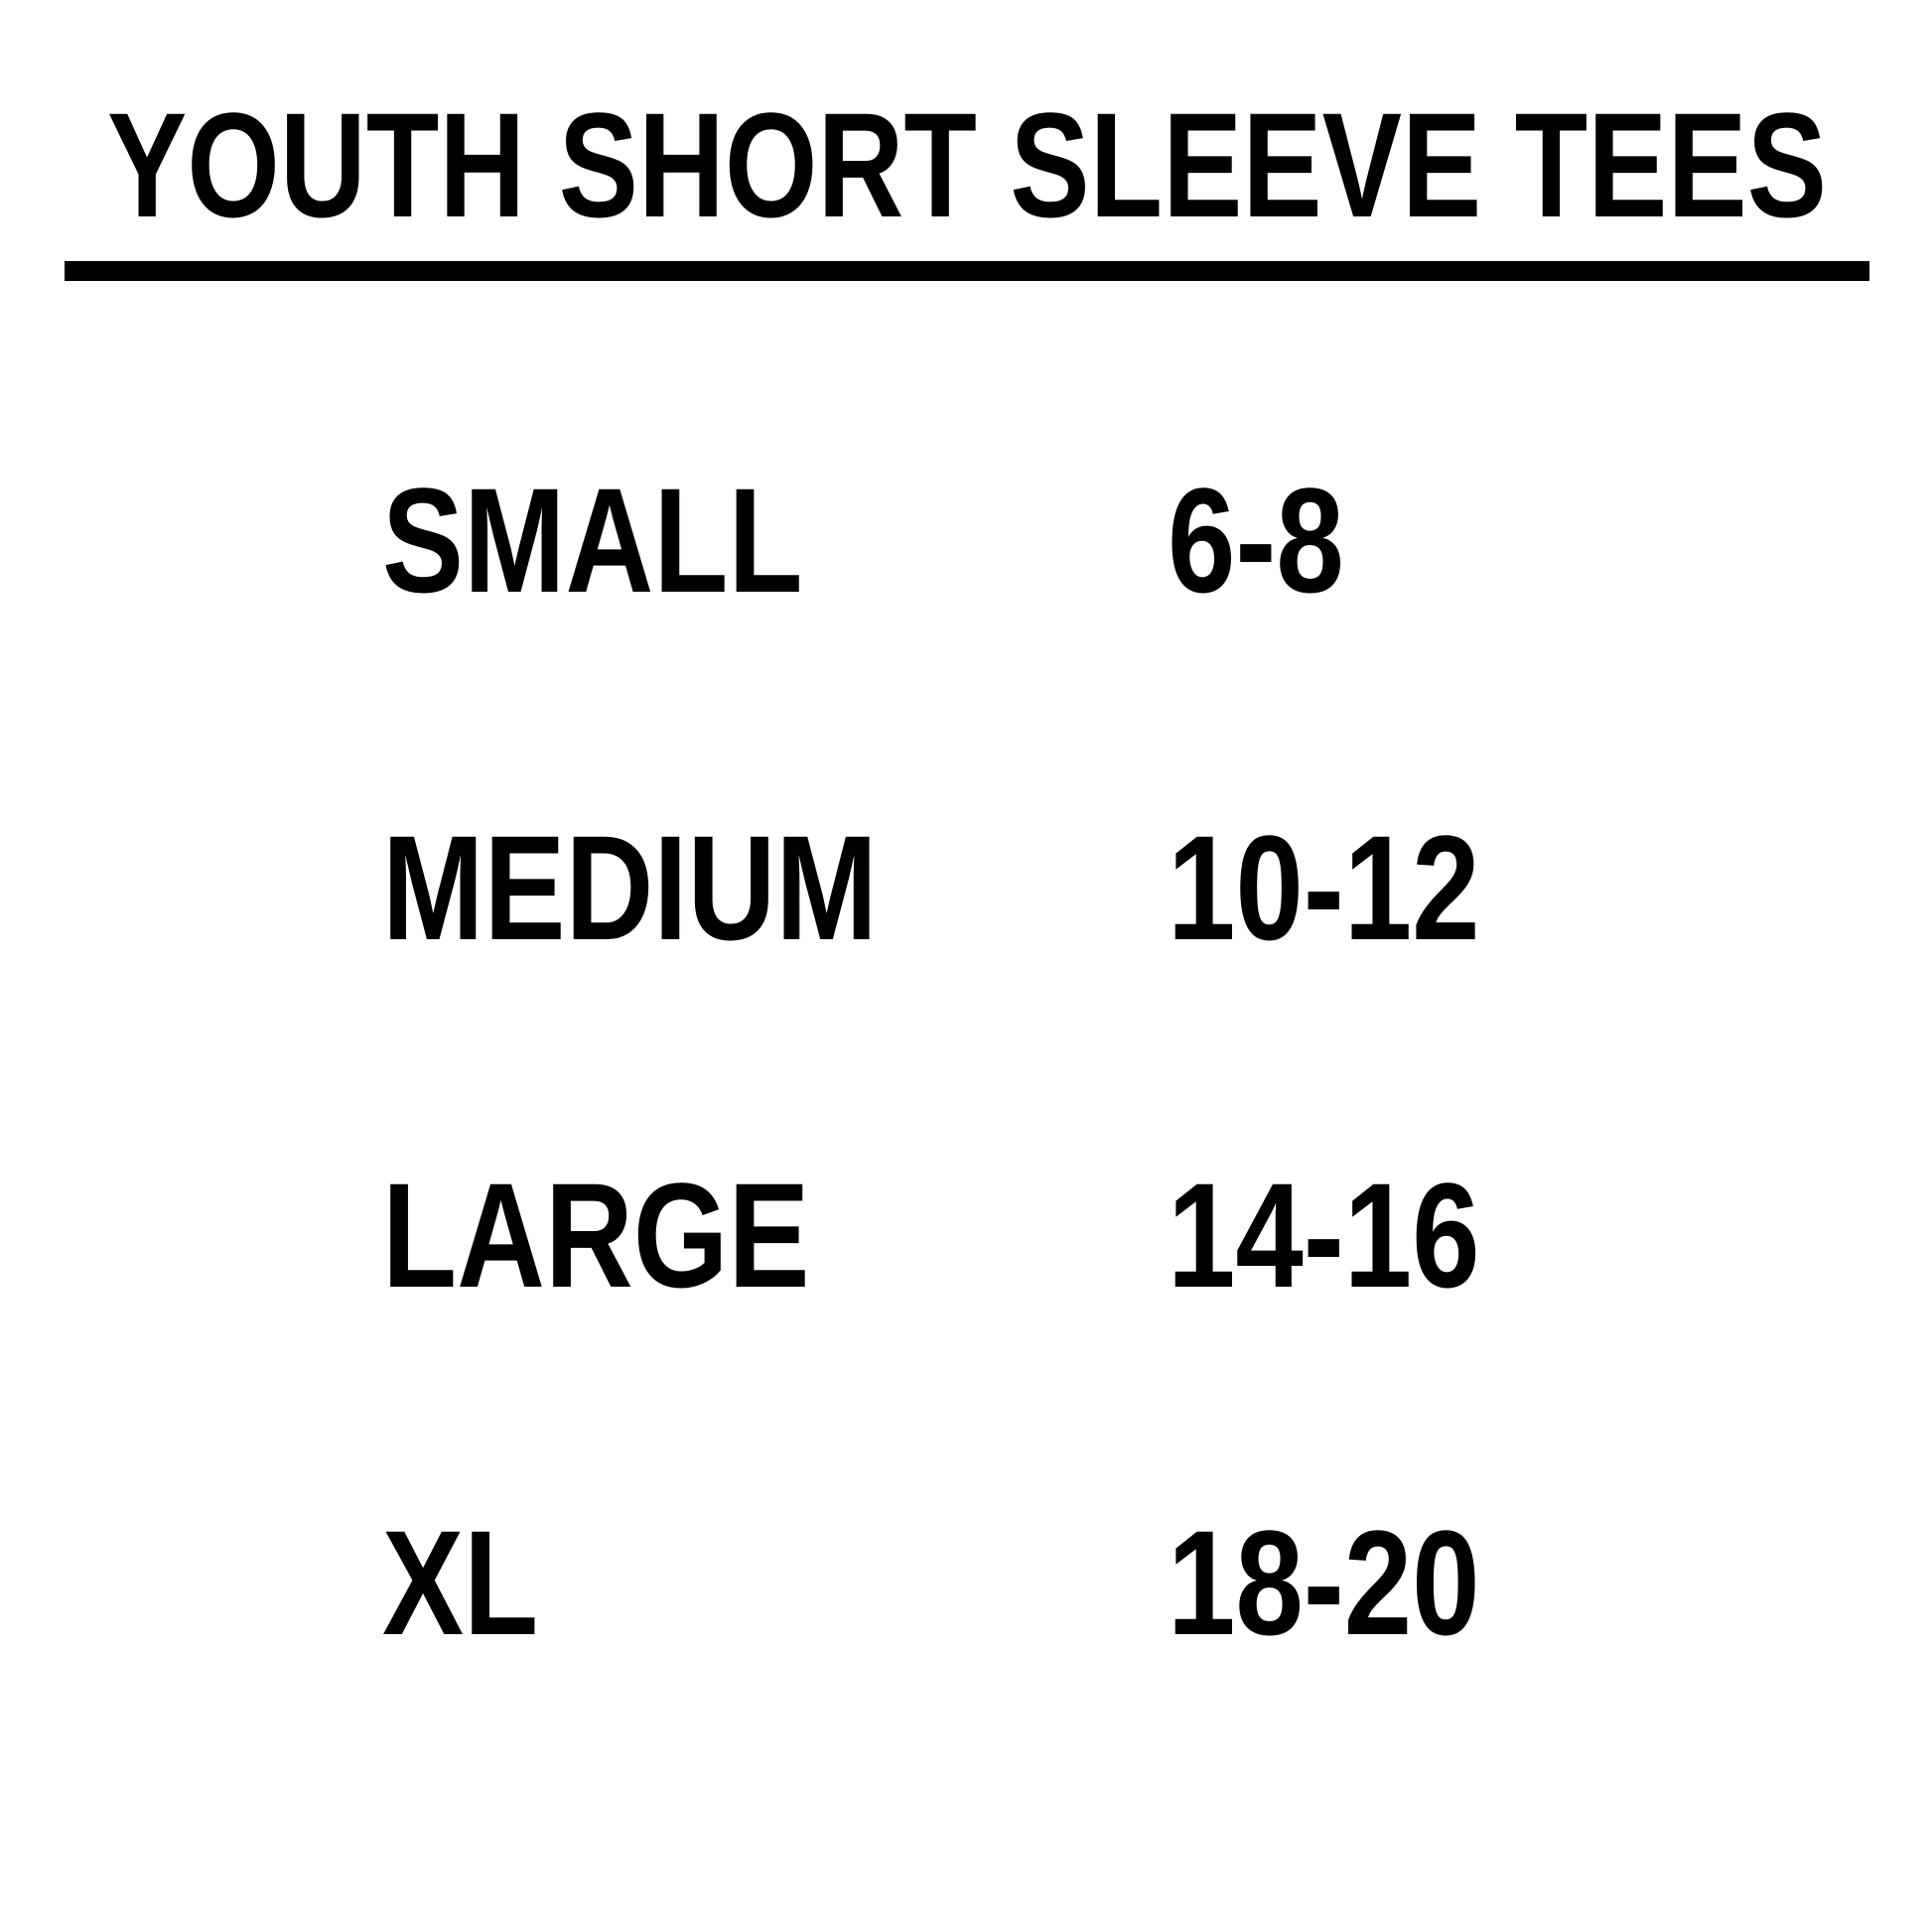  What do you see at coordinates (593, 540) in the screenshot?
I see `size-label: SMALL` at bounding box center [593, 540].